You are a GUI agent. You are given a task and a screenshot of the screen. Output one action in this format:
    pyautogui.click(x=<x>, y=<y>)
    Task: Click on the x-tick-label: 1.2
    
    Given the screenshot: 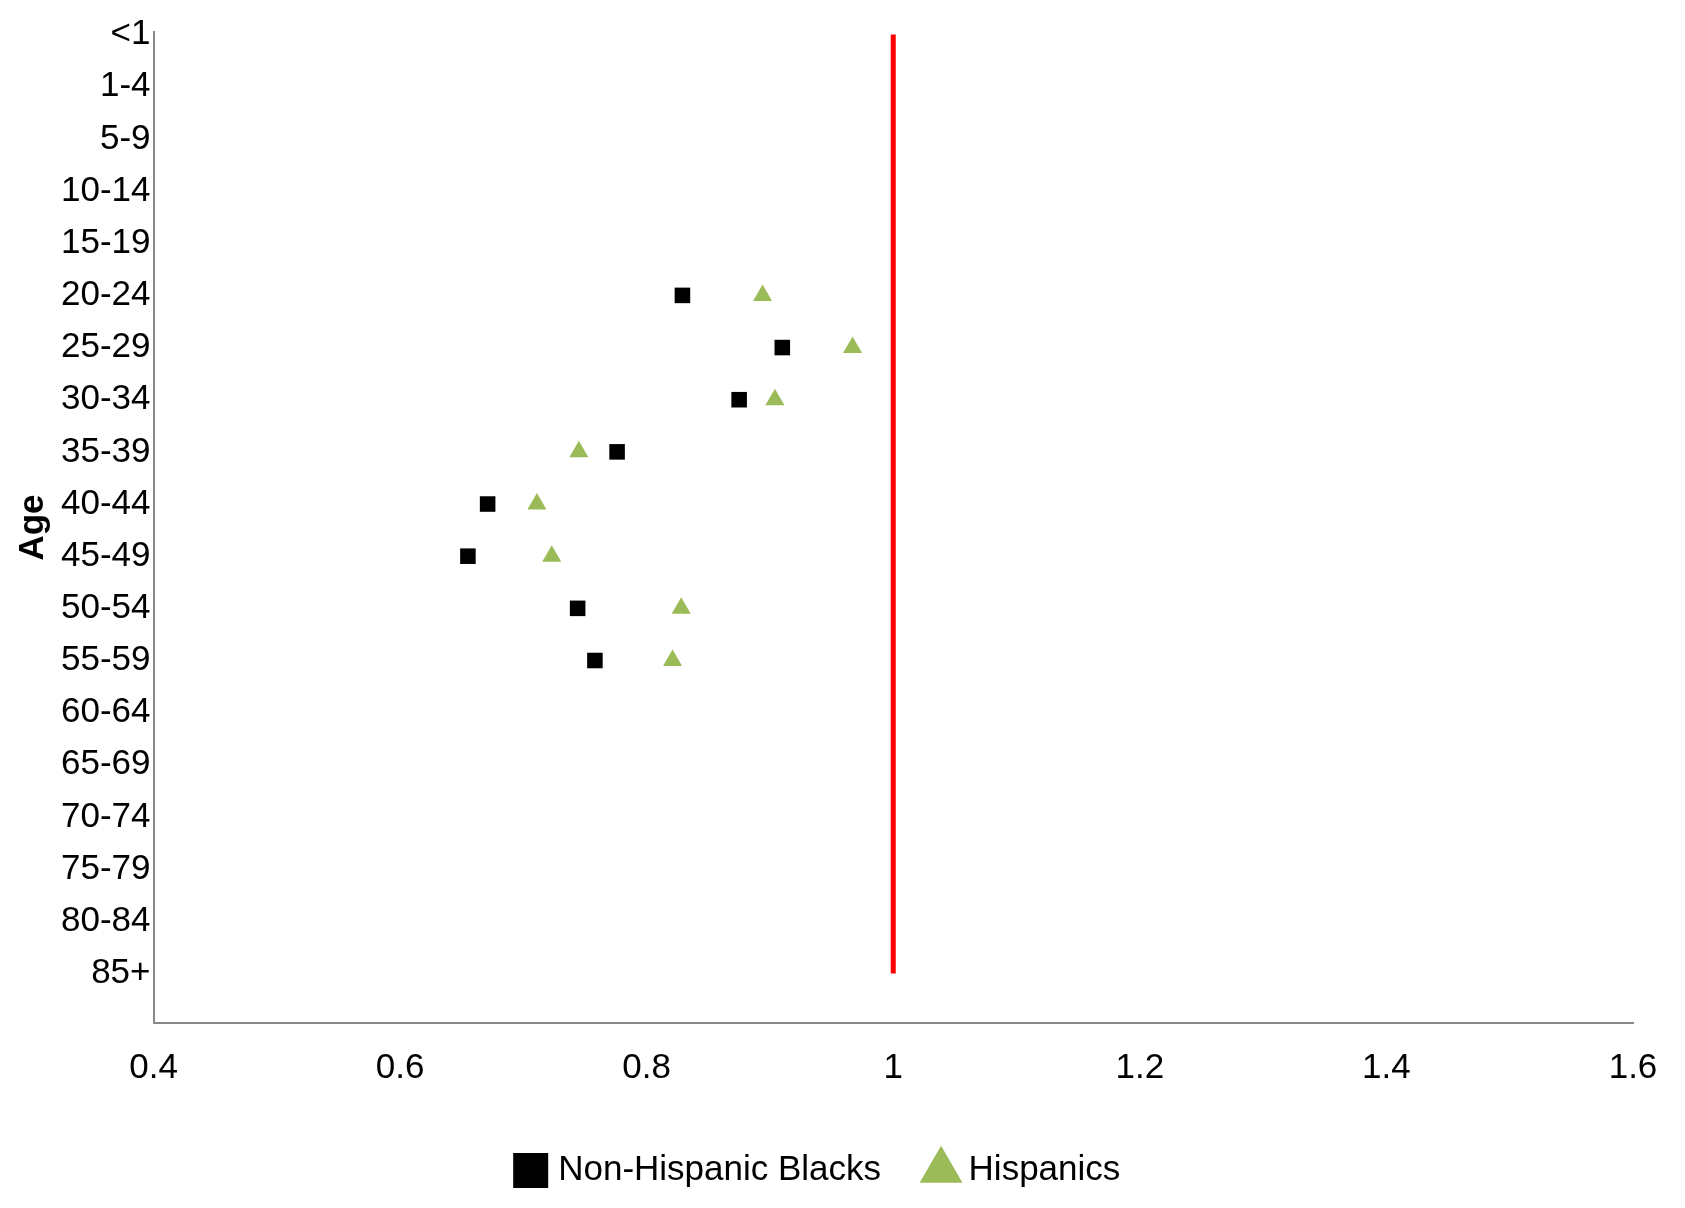 What is the action you would take?
    pyautogui.click(x=1140, y=1065)
    